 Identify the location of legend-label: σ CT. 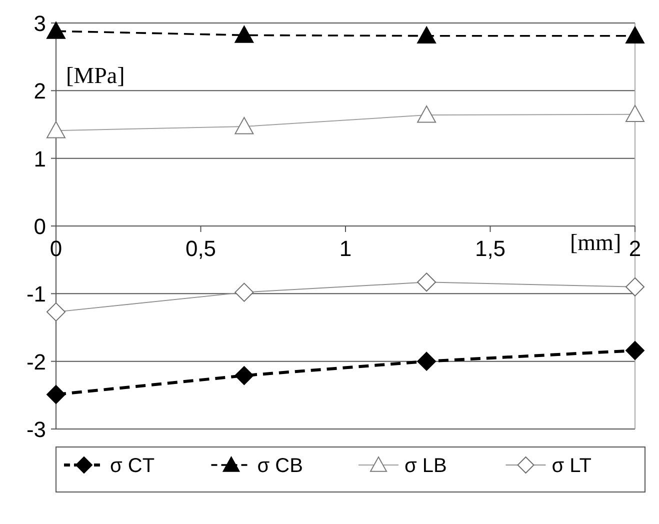
(132, 466).